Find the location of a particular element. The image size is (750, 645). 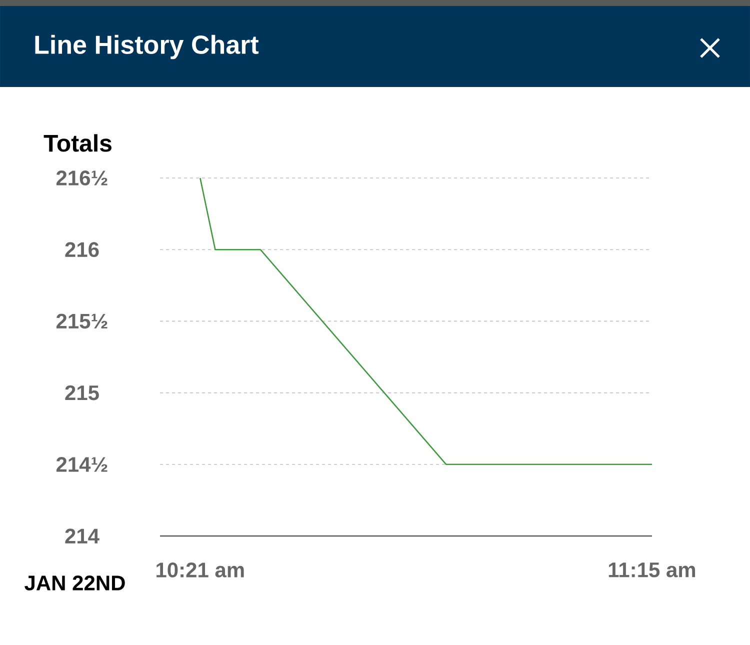

y-tick-label: 215½ is located at coordinates (82, 321).